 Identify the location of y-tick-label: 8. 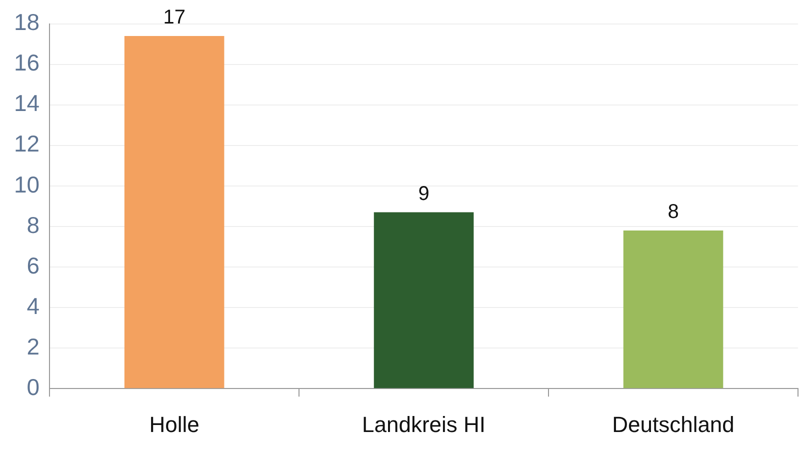
(33, 225).